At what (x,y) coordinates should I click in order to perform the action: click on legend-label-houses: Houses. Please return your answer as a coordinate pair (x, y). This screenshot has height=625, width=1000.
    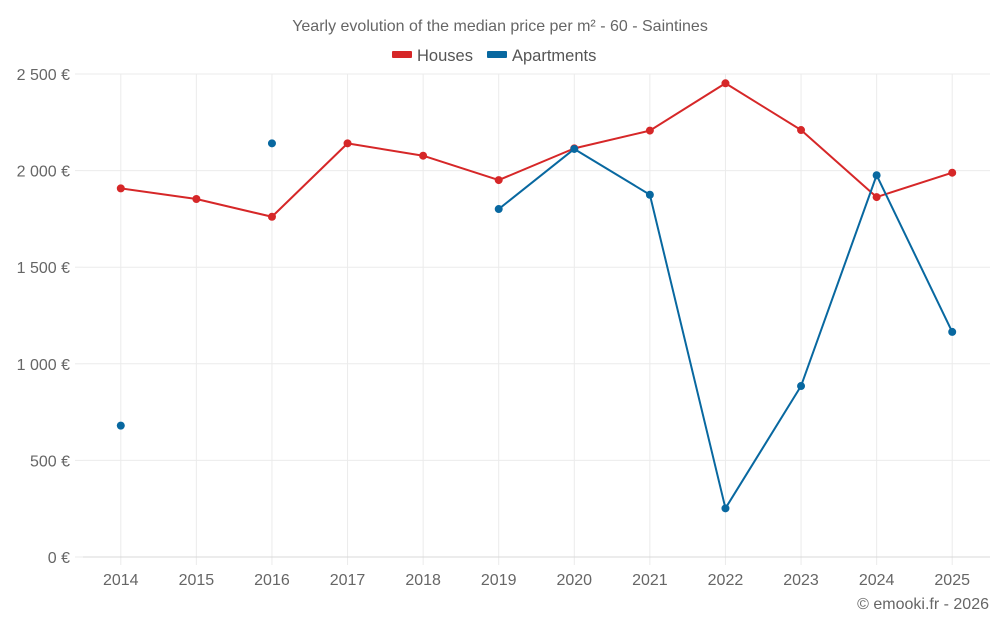
    Looking at the image, I should click on (445, 56).